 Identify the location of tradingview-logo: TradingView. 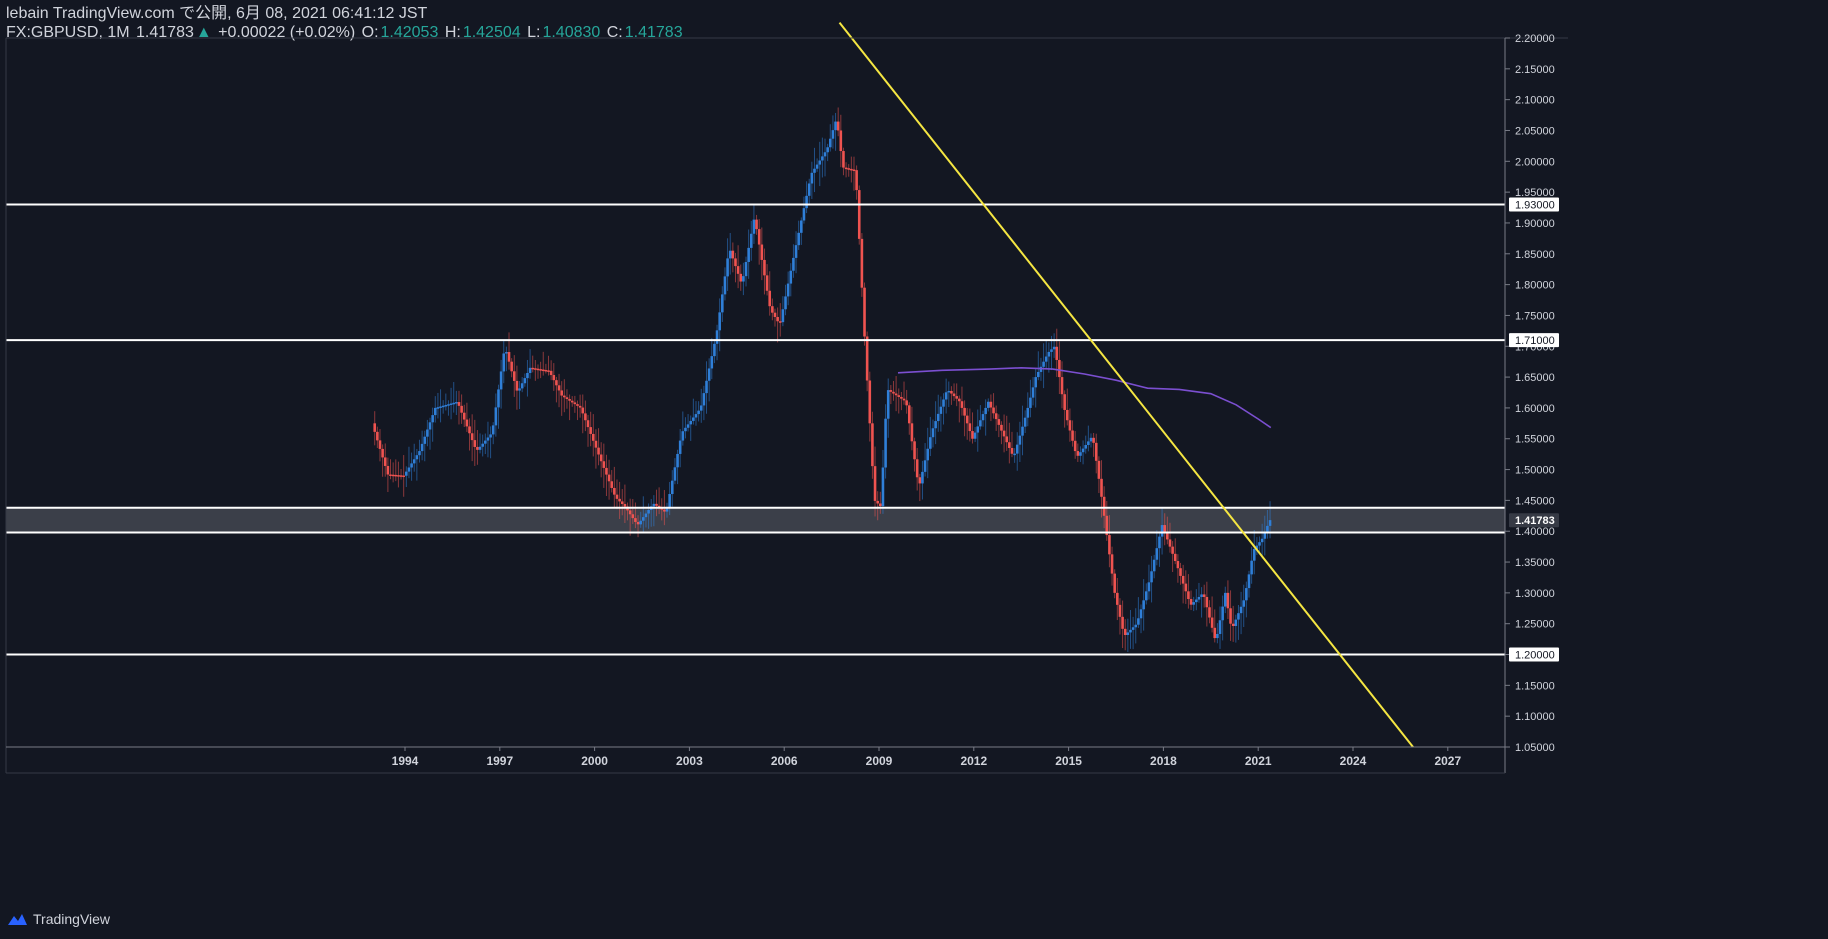
(57, 919).